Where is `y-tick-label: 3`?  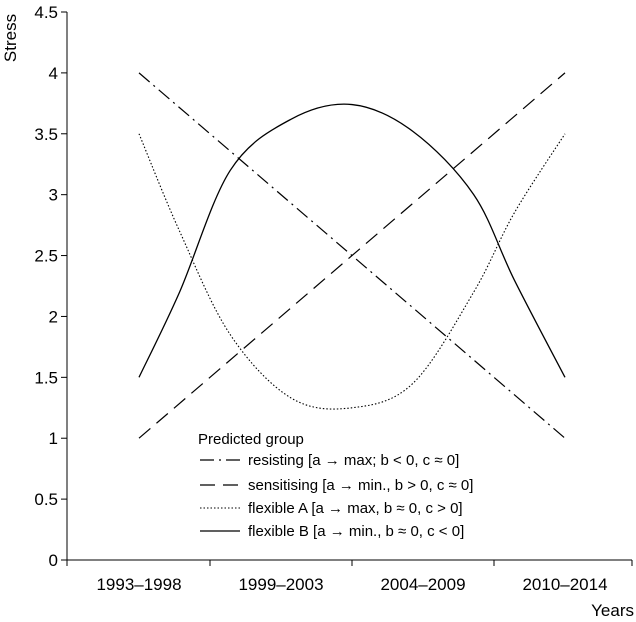 y-tick-label: 3 is located at coordinates (53, 195).